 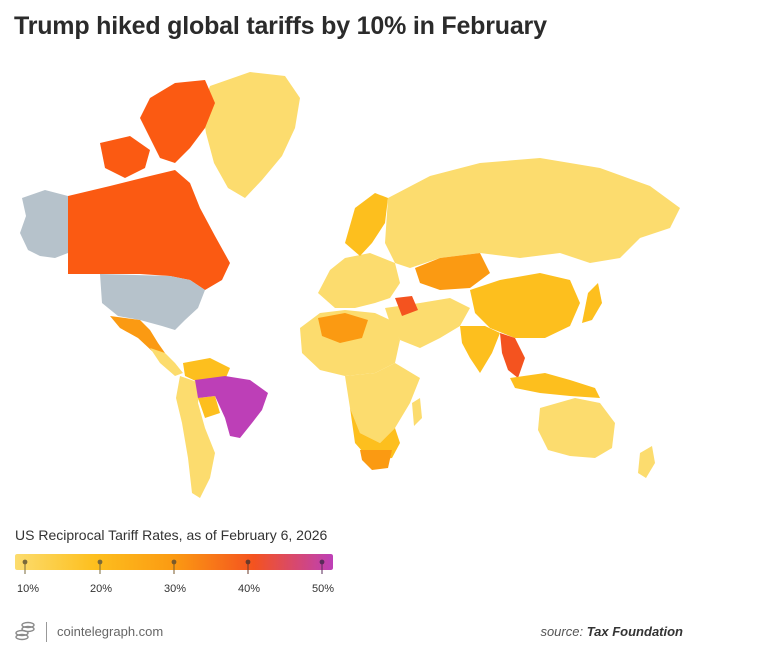 I want to click on region-japan, so click(x=592, y=303).